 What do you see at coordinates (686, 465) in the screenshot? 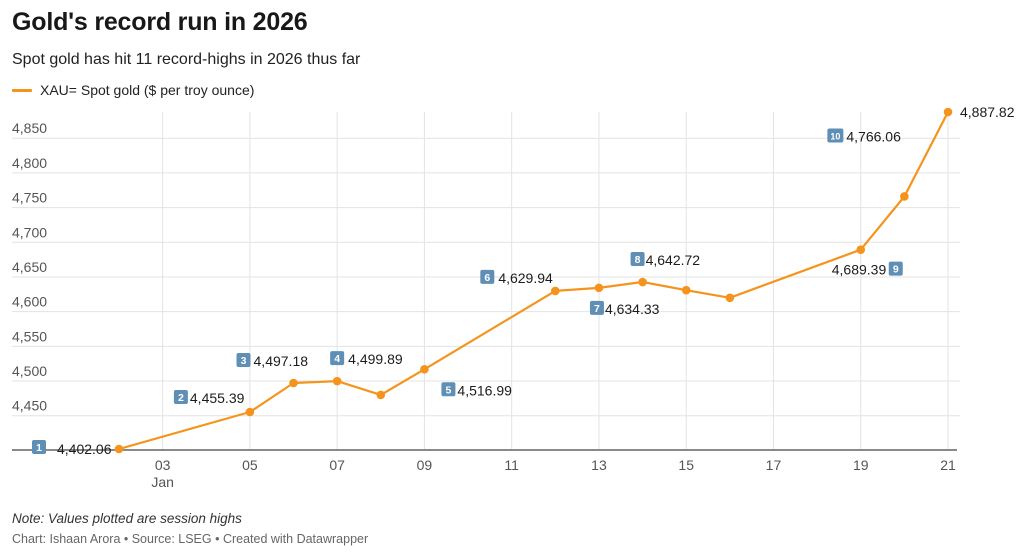
I see `x-tick-label: 15` at bounding box center [686, 465].